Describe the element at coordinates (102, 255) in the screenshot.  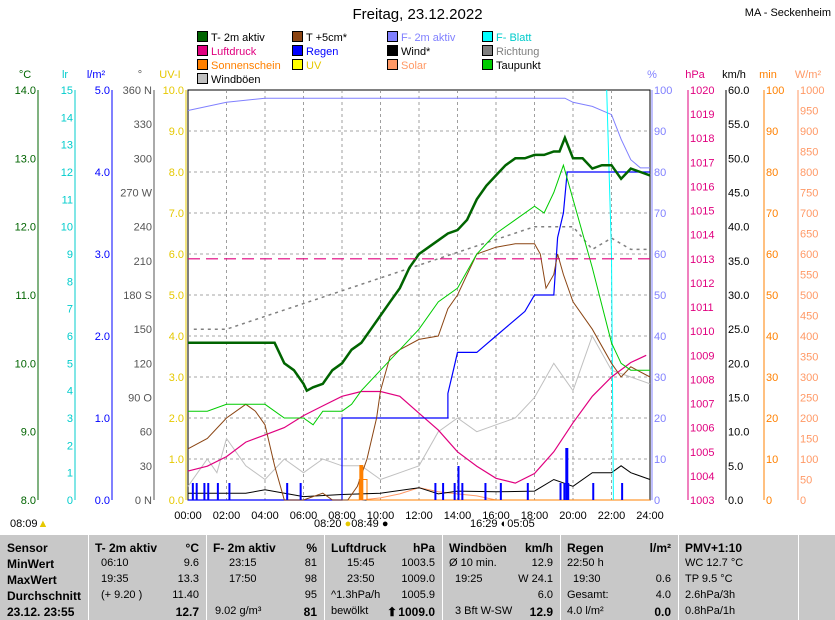
I see `rain-axis-tick: 3.0` at that location.